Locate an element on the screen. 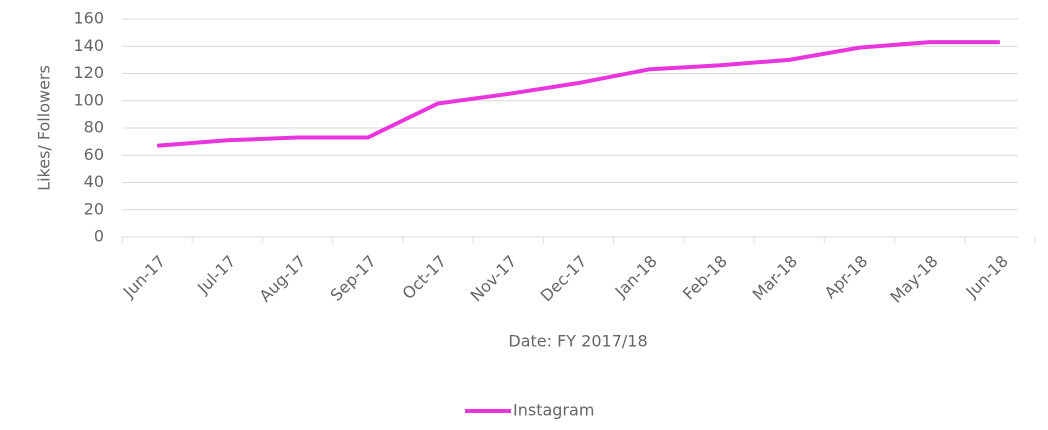 This screenshot has height=430, width=1048. x-tick-label: Apr-18 is located at coordinates (846, 277).